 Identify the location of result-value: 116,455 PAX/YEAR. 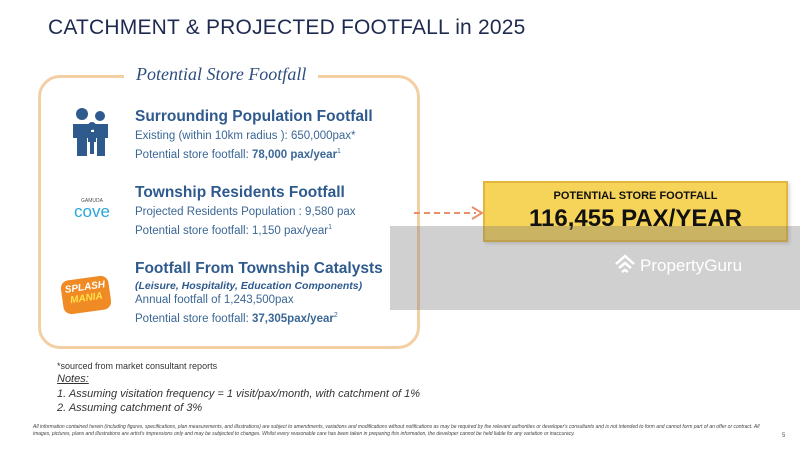
(635, 218).